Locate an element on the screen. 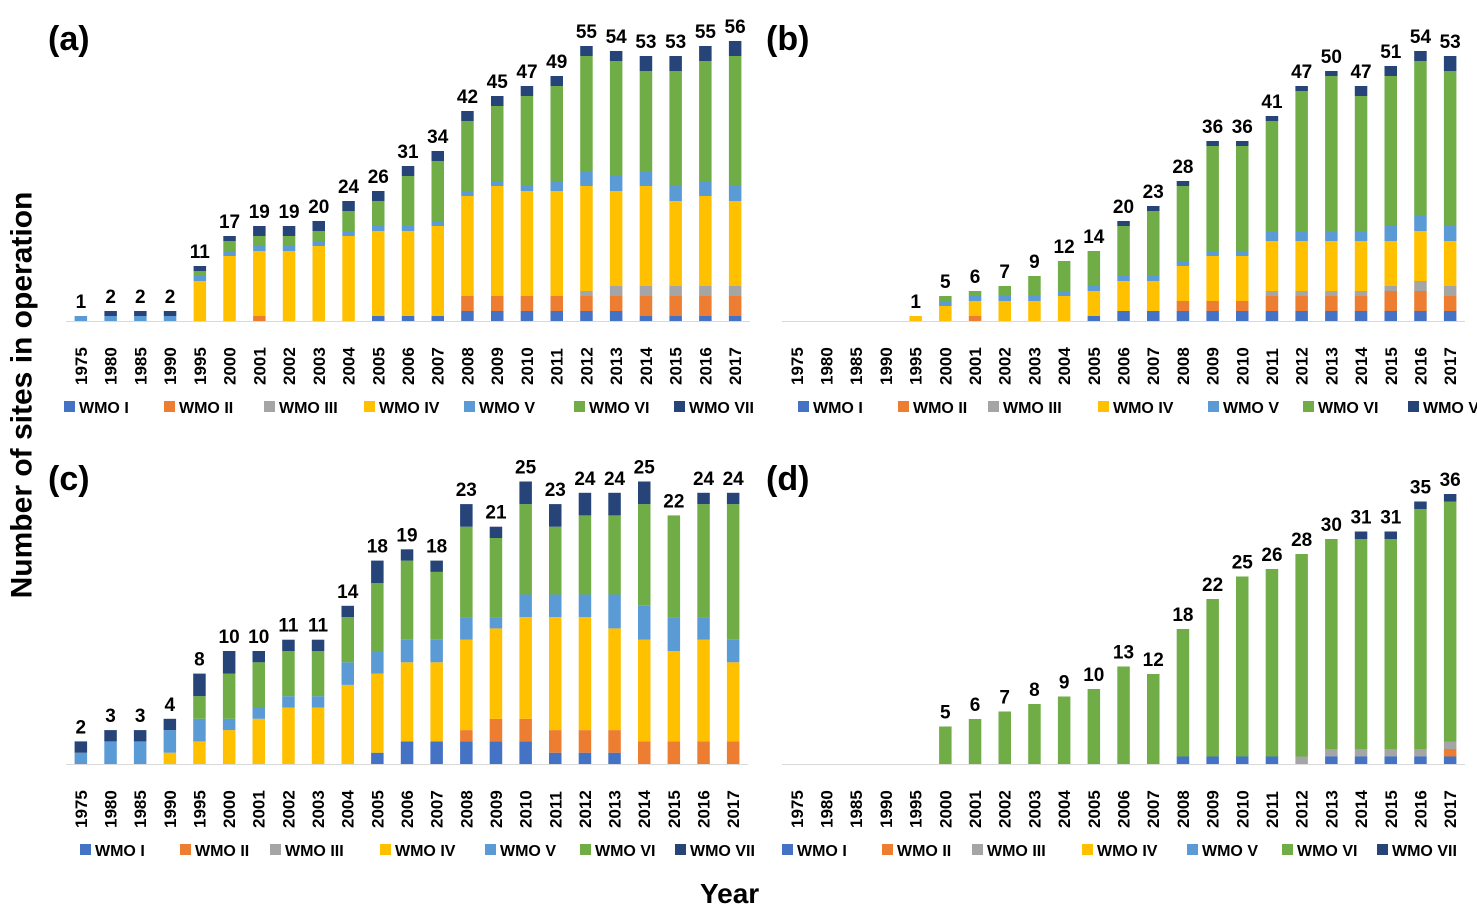 This screenshot has height=910, width=1477. bar-2014 is located at coordinates (1361, 203).